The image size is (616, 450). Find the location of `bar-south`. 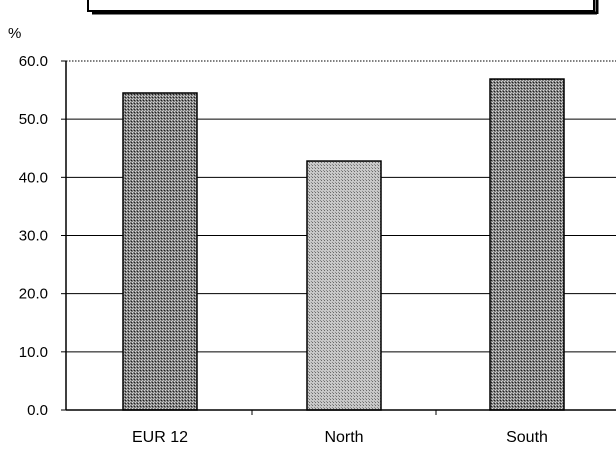

bar-south is located at coordinates (527, 244).